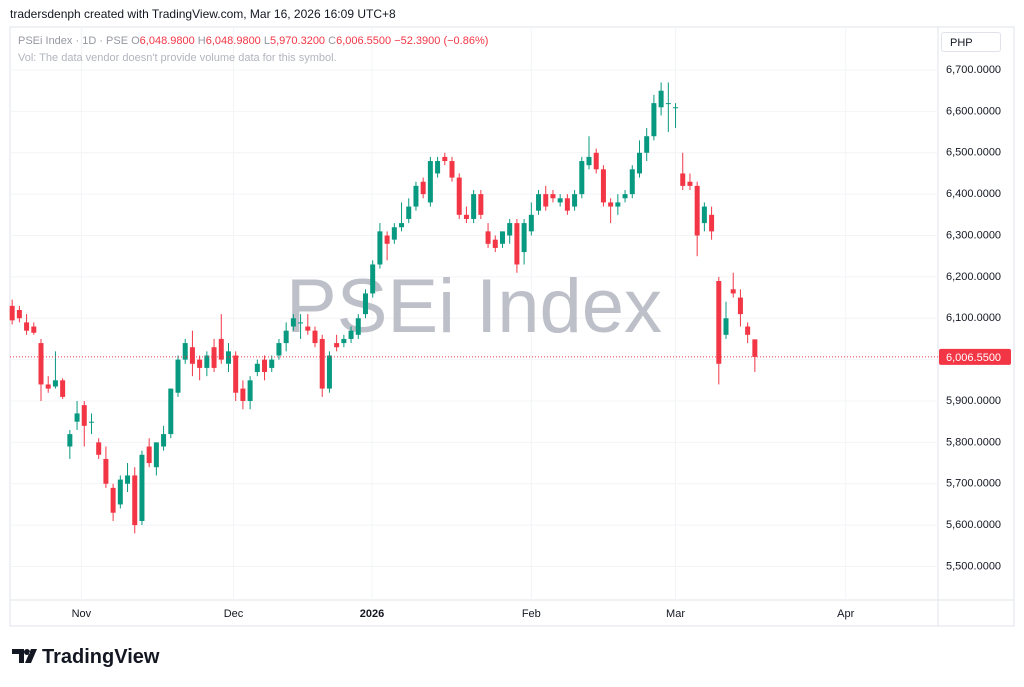  I want to click on open-label: O, so click(135, 41).